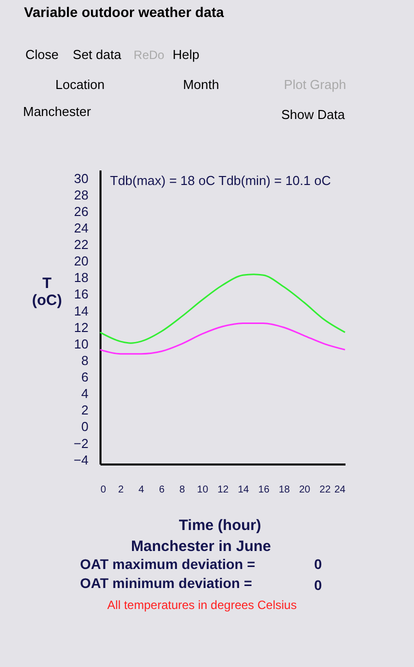 This screenshot has width=414, height=667. Describe the element at coordinates (81, 178) in the screenshot. I see `y-tick-label: 30` at that location.